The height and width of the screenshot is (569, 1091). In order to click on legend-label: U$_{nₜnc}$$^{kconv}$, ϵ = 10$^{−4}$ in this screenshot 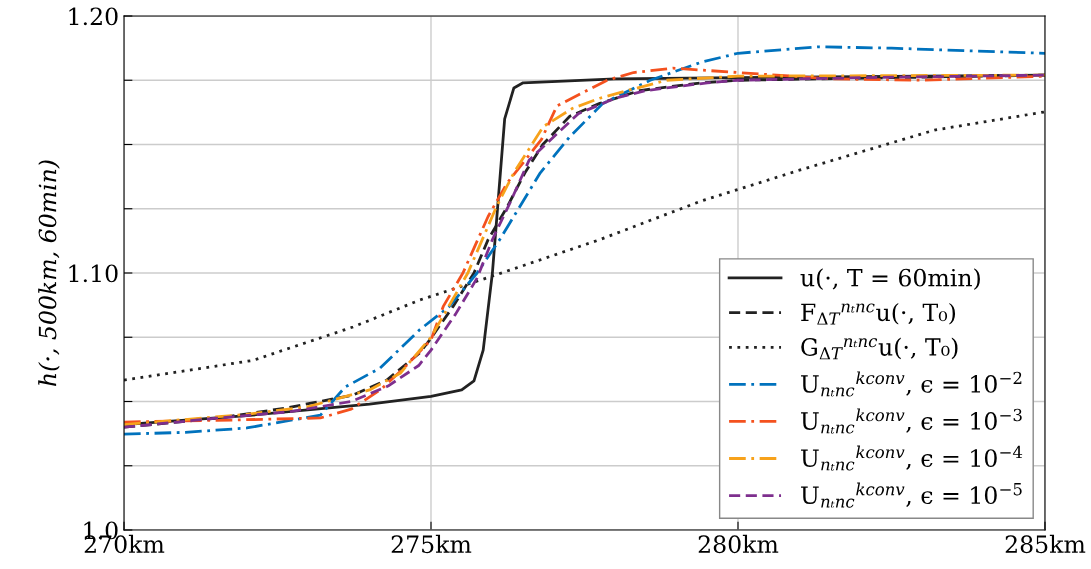, I will do `click(912, 458)`.